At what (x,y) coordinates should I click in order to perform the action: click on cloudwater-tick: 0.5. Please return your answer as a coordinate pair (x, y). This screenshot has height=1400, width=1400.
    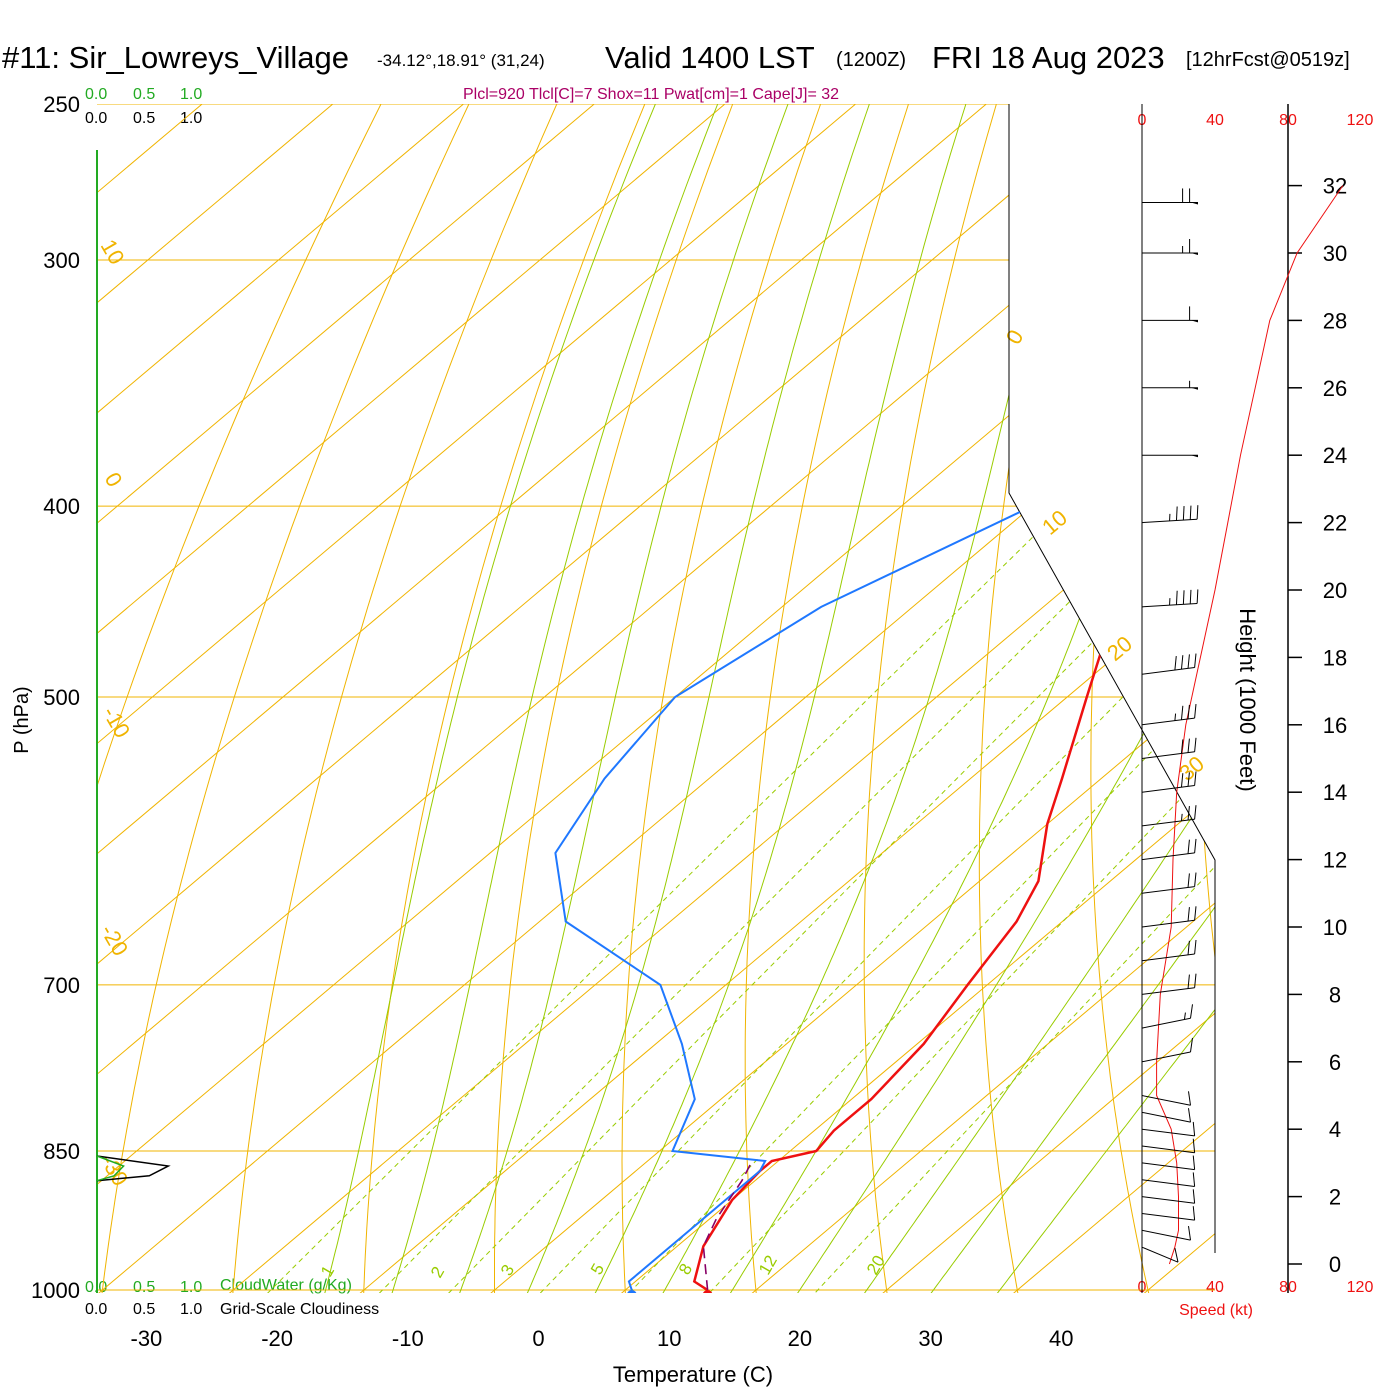
    Looking at the image, I should click on (144, 94).